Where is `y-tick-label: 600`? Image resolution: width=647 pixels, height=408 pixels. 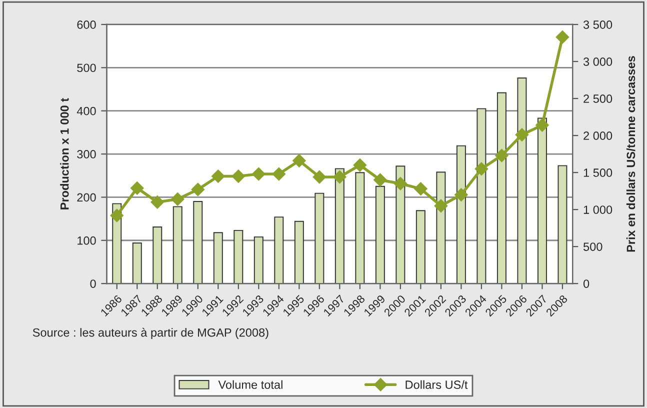
y-tick-label: 600 is located at coordinates (86, 24).